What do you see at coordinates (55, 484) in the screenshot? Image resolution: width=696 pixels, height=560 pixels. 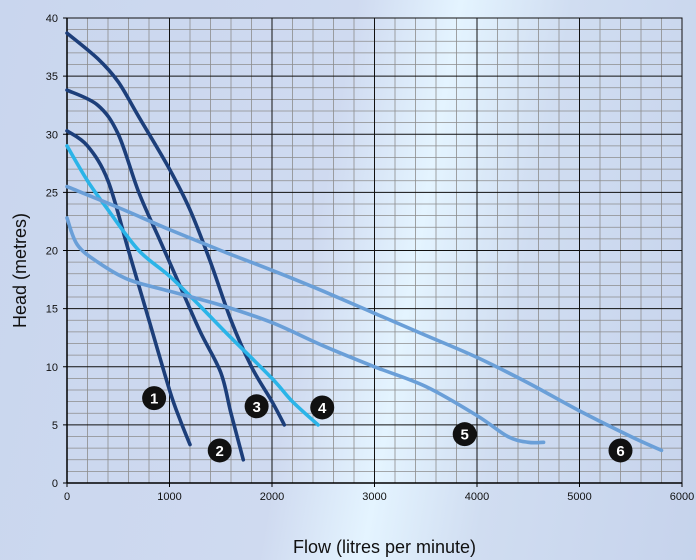 I see `y-tick-label: 0` at bounding box center [55, 484].